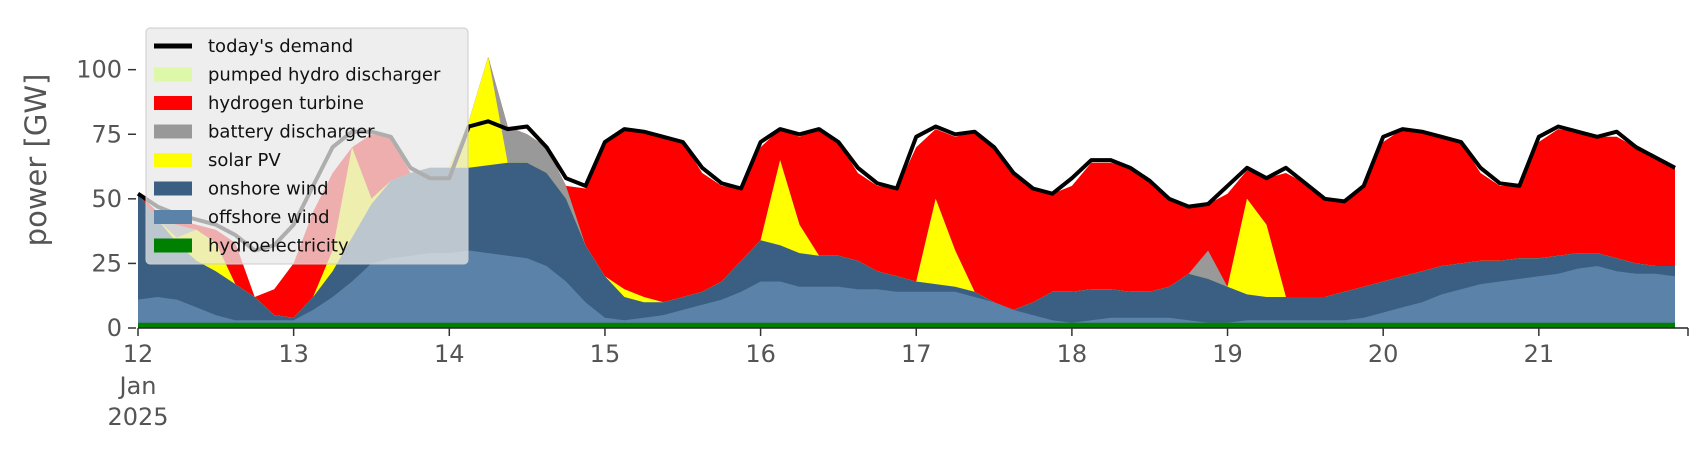 This screenshot has height=460, width=1706. What do you see at coordinates (173, 245) in the screenshot?
I see `legend-swatch-hydroelectricity` at bounding box center [173, 245].